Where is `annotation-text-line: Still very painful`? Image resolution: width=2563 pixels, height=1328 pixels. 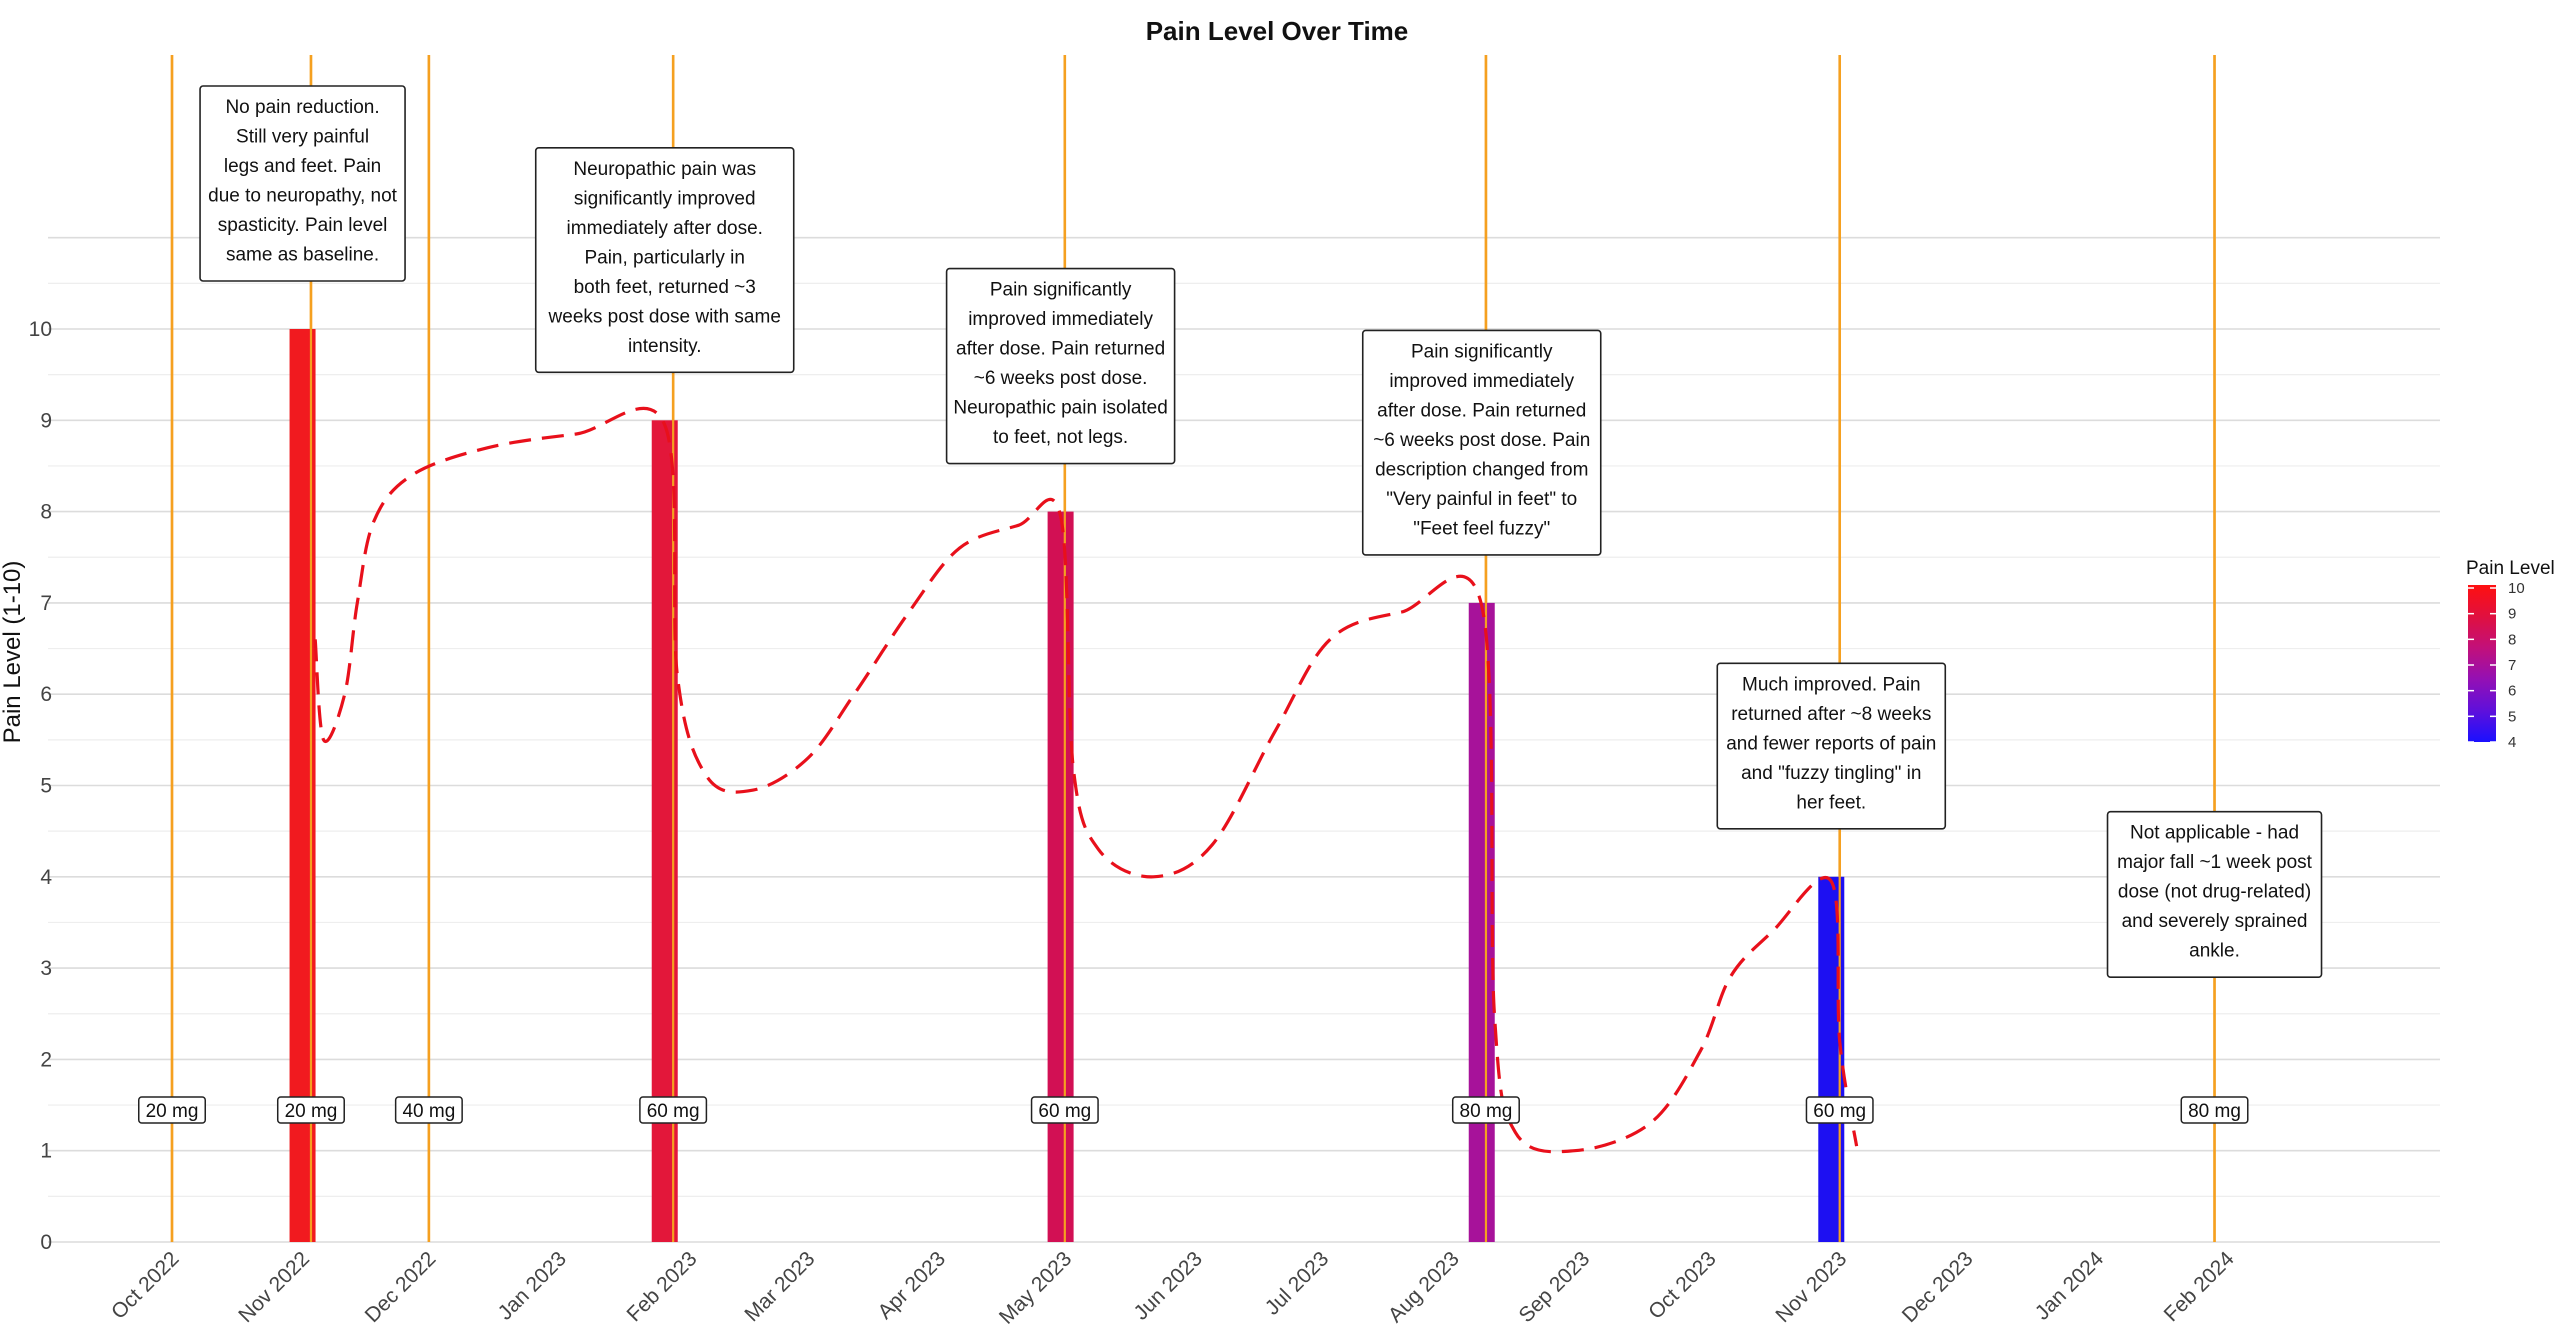
annotation-text-line: Still very painful is located at coordinates (302, 137).